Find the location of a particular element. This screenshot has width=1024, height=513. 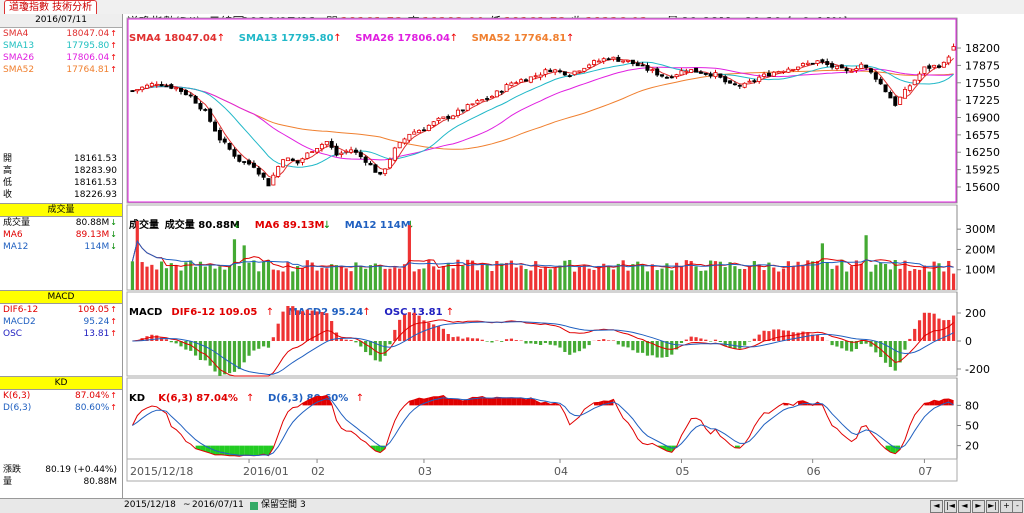

step-right-icon: ► is located at coordinates (978, 506).